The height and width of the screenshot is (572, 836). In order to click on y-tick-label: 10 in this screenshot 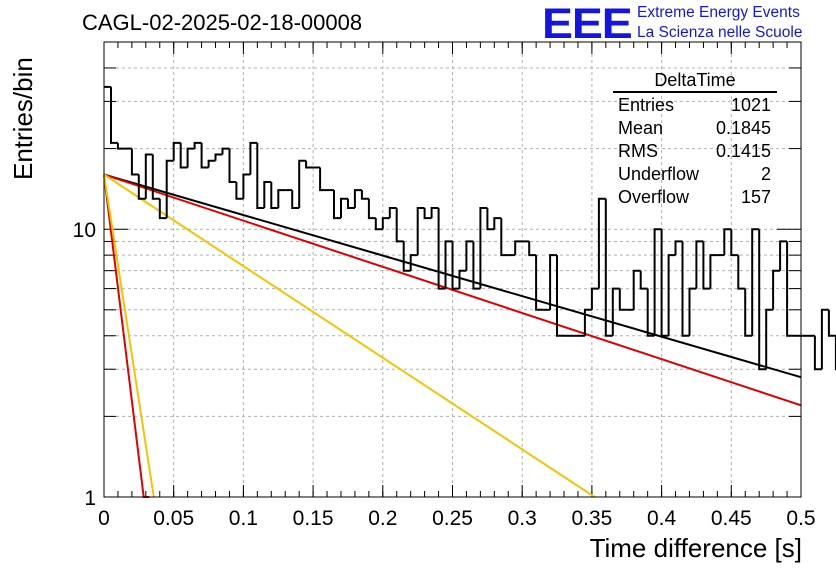, I will do `click(84, 230)`.